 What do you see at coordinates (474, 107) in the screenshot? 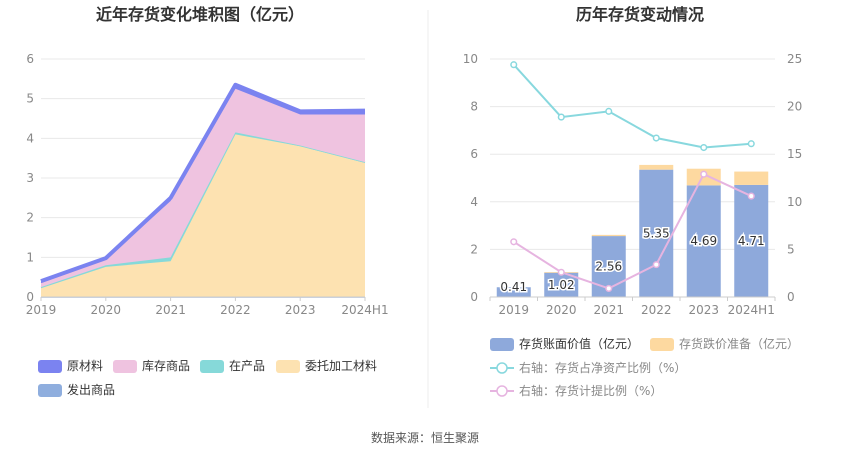
I see `right-y-left-tick-label: 8` at bounding box center [474, 107].